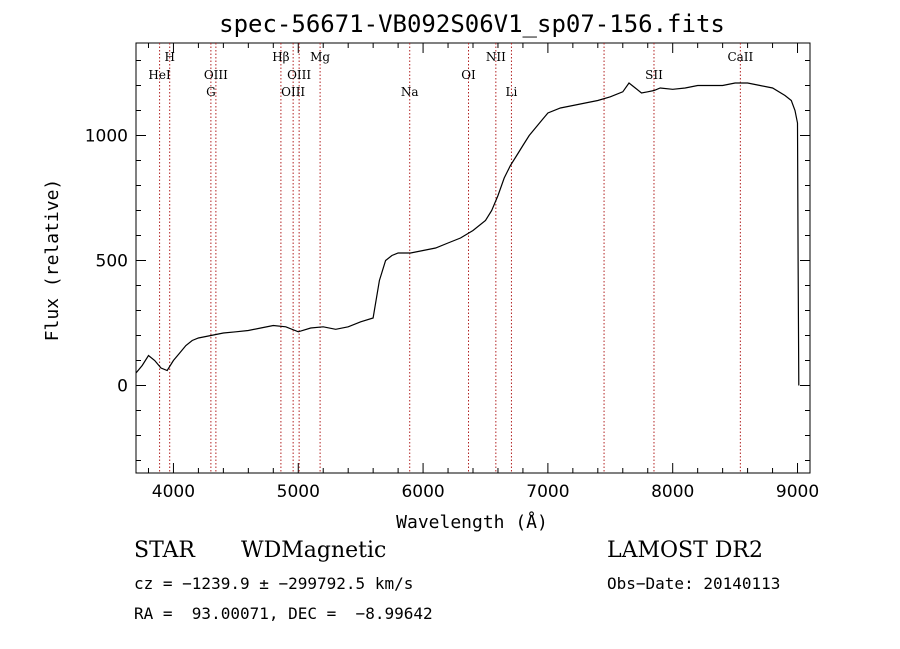 The width and height of the screenshot is (900, 649). What do you see at coordinates (106, 137) in the screenshot?
I see `y-tick-label: 1000` at bounding box center [106, 137].